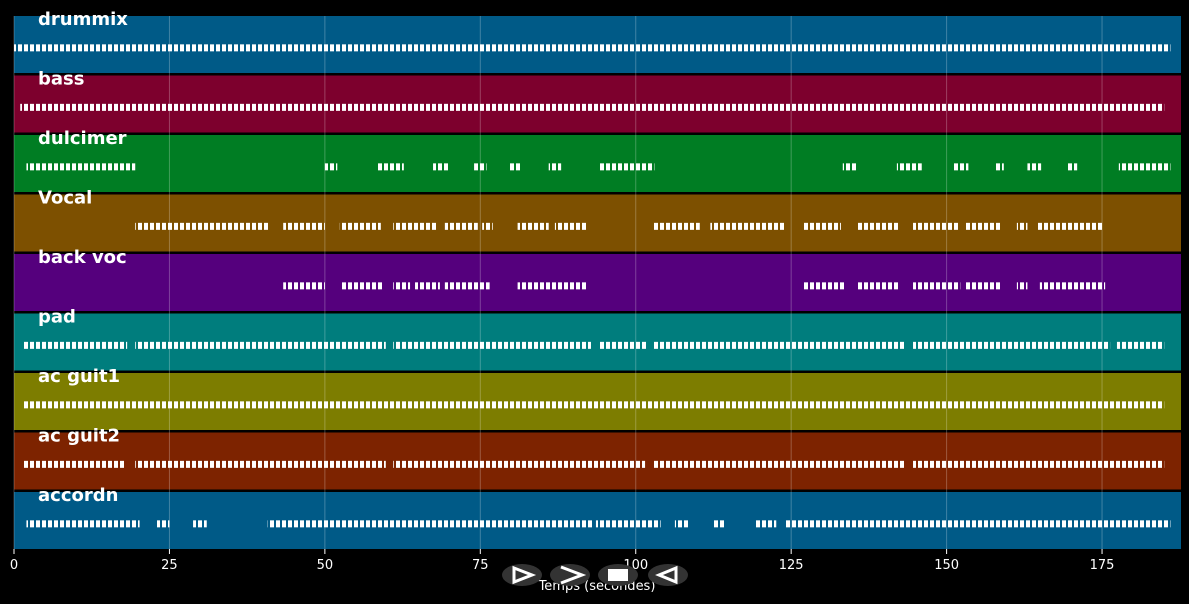 The image size is (1189, 604). I want to click on forward-button, so click(570, 575).